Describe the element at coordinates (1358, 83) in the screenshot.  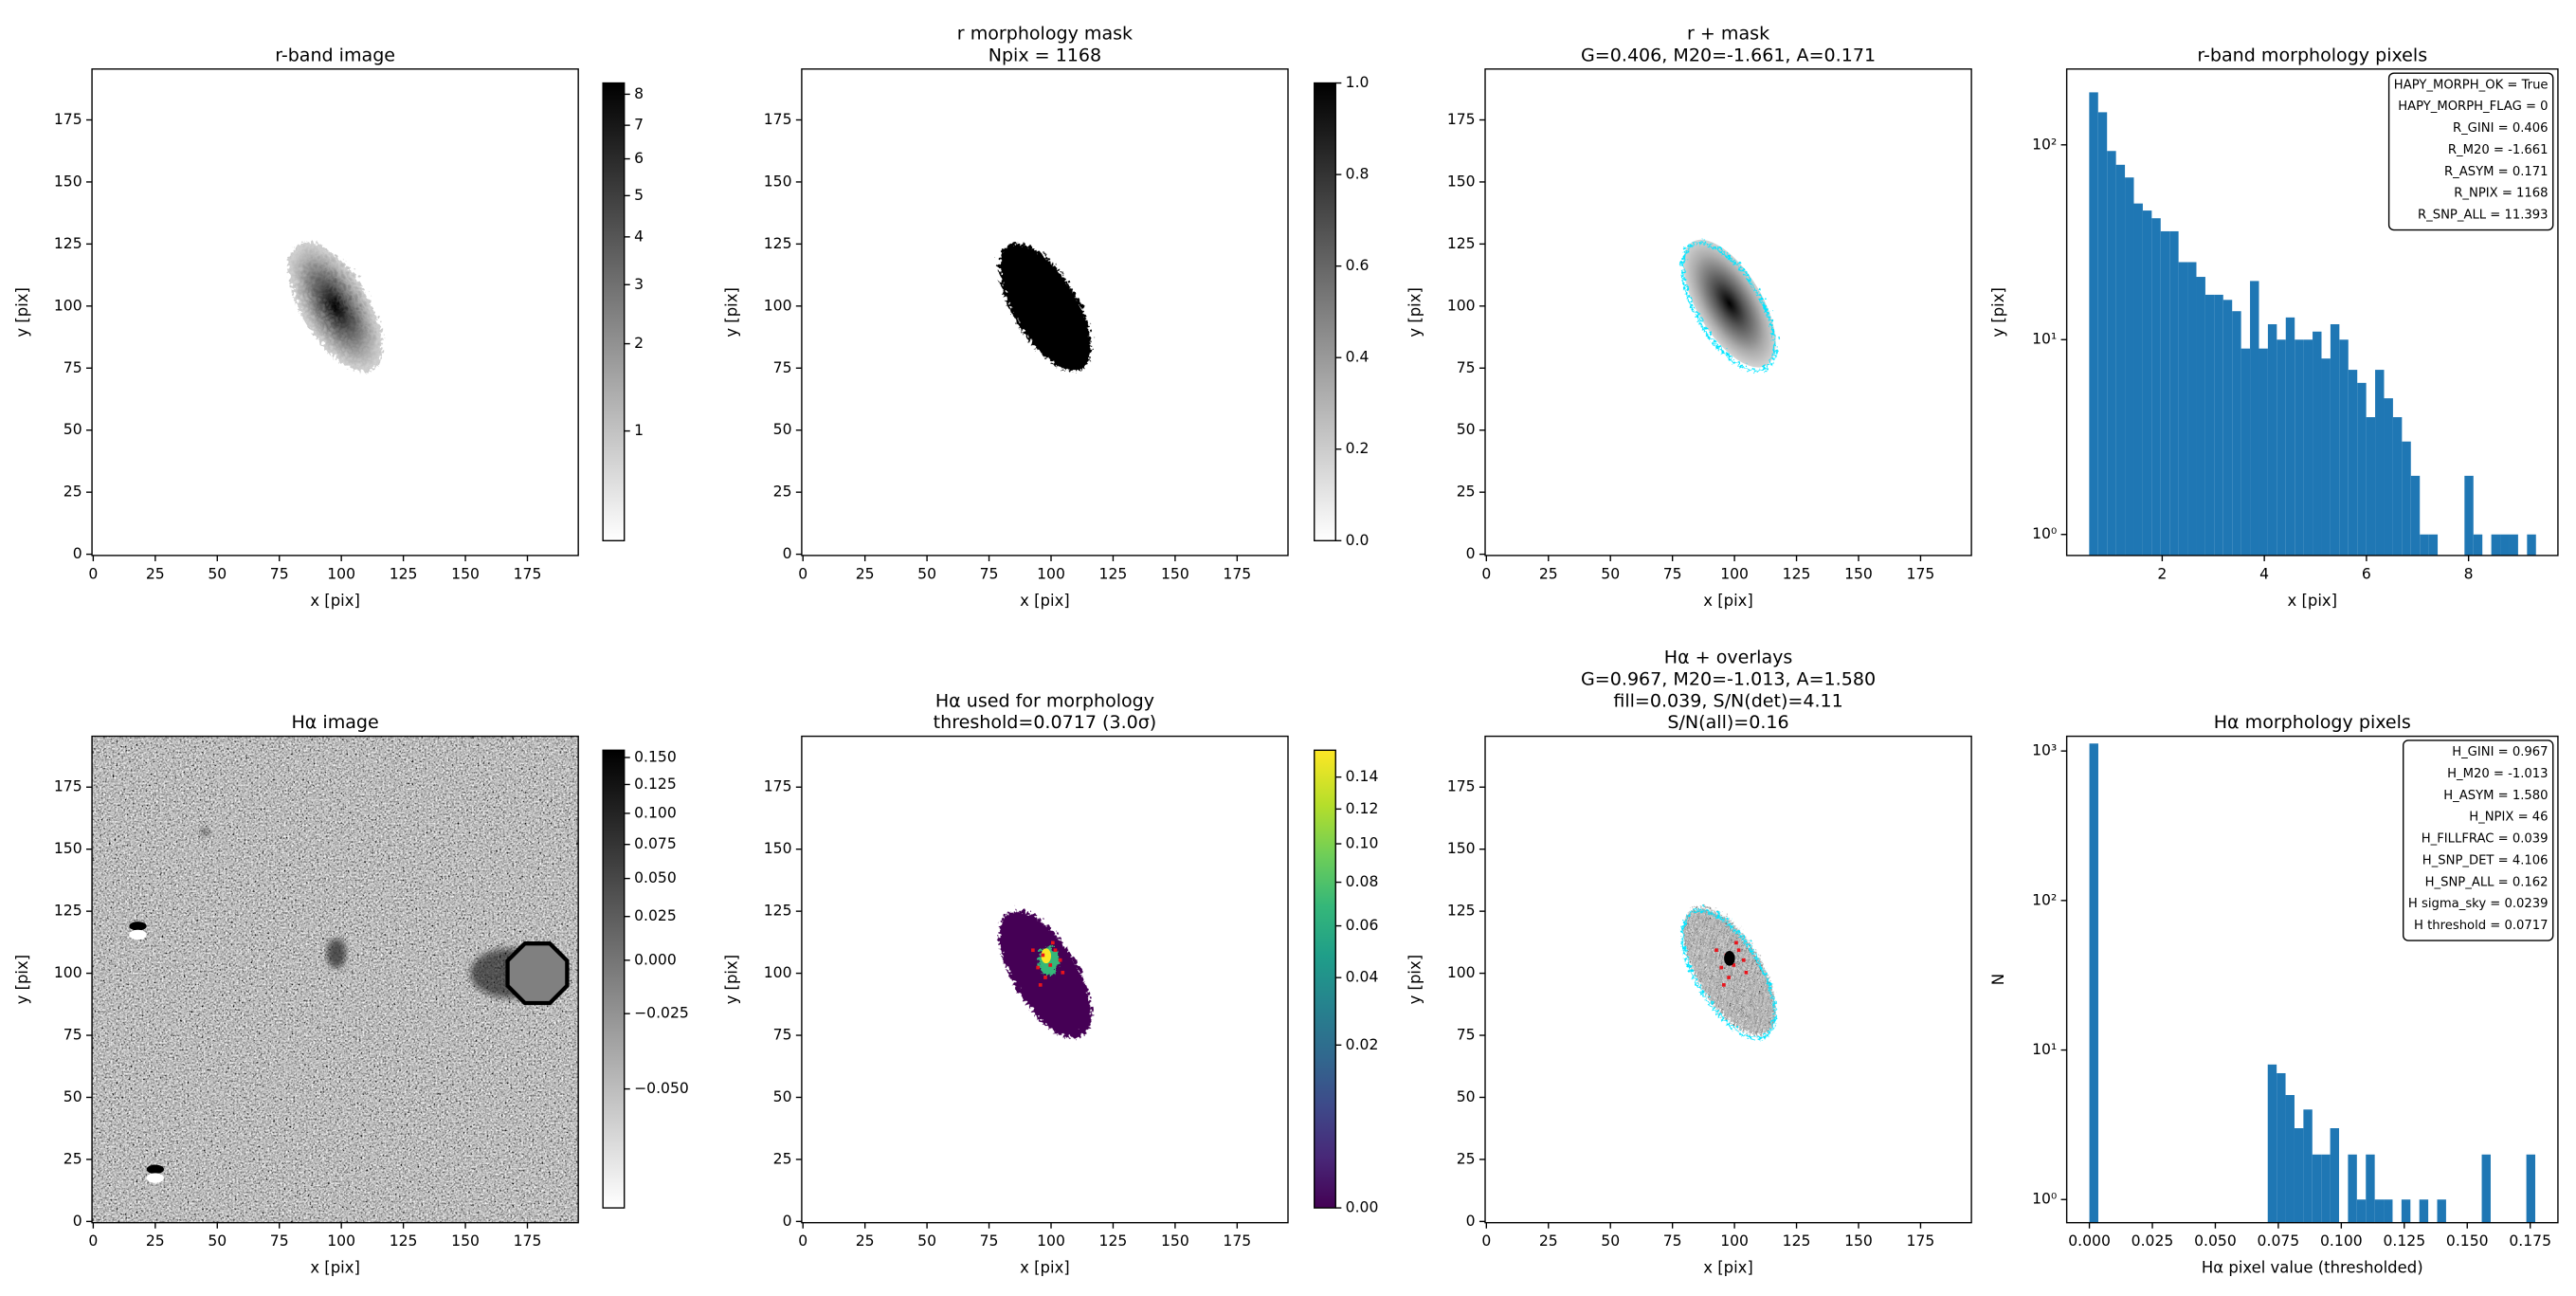
I see `colorbar-tick-label: 1.0` at that location.